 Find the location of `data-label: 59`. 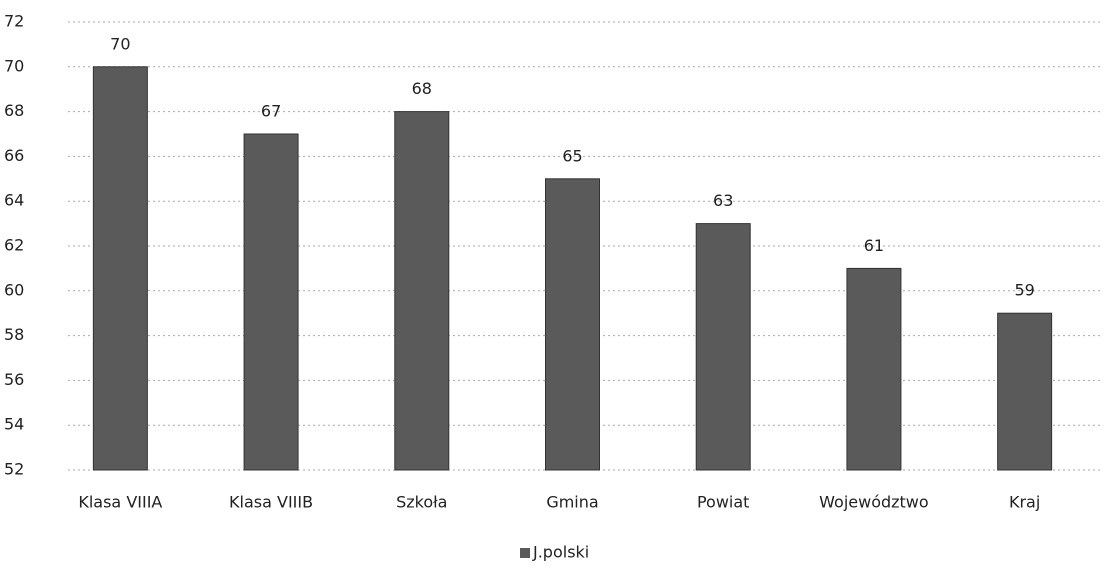

data-label: 59 is located at coordinates (1024, 290).